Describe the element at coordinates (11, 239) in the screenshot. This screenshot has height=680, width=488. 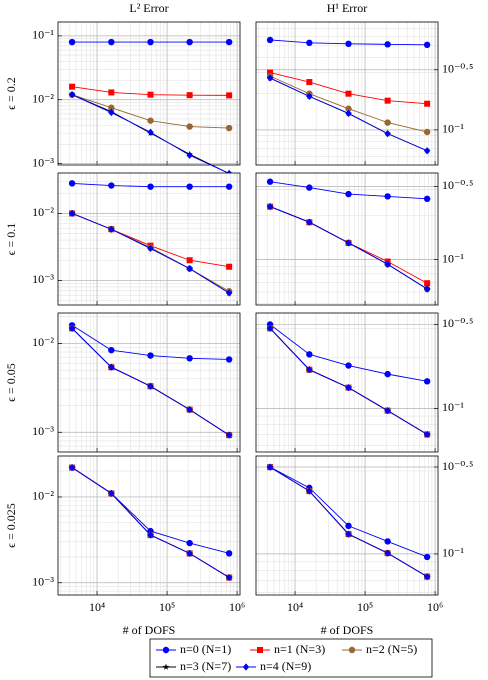
I see `row-label: ϵ = 0.1` at that location.